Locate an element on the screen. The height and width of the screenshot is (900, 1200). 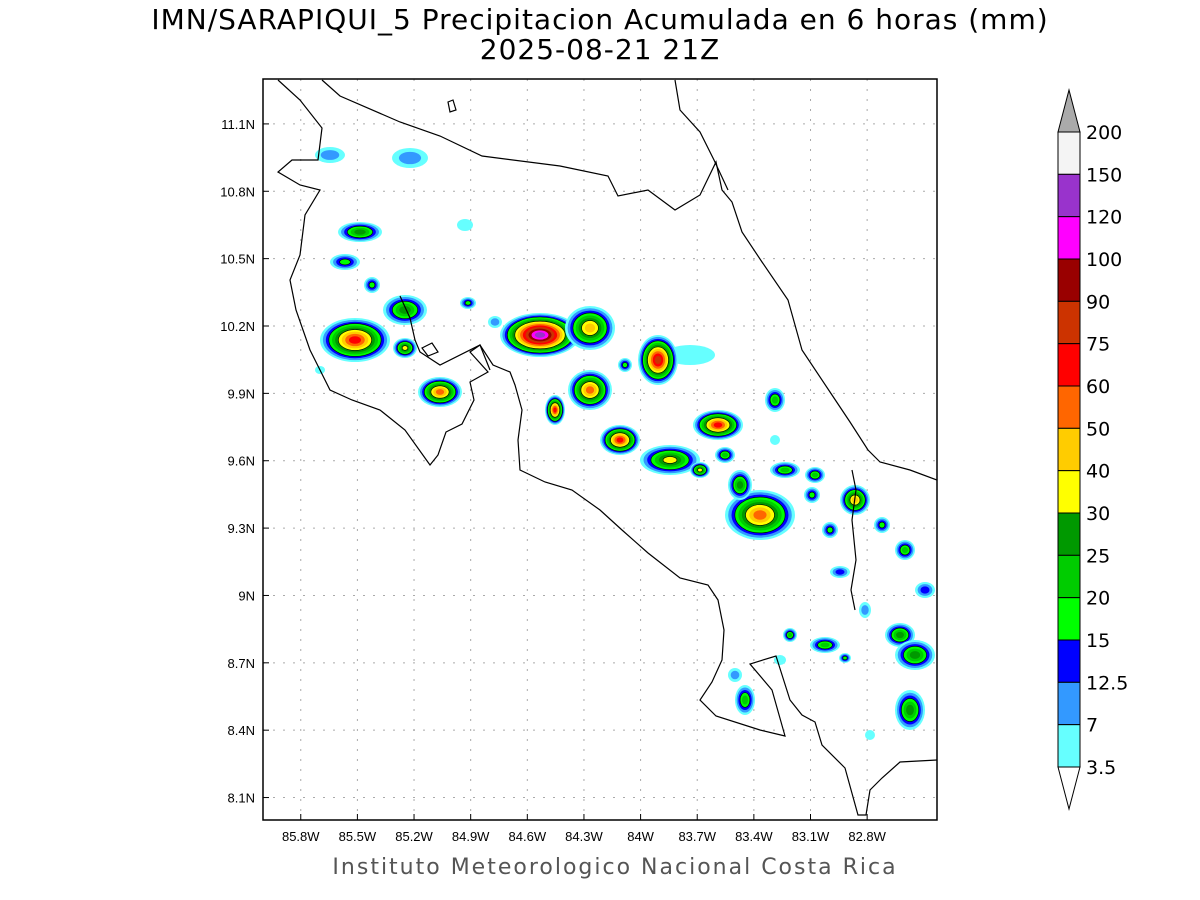
colorbar-label: 60 is located at coordinates (1098, 387).